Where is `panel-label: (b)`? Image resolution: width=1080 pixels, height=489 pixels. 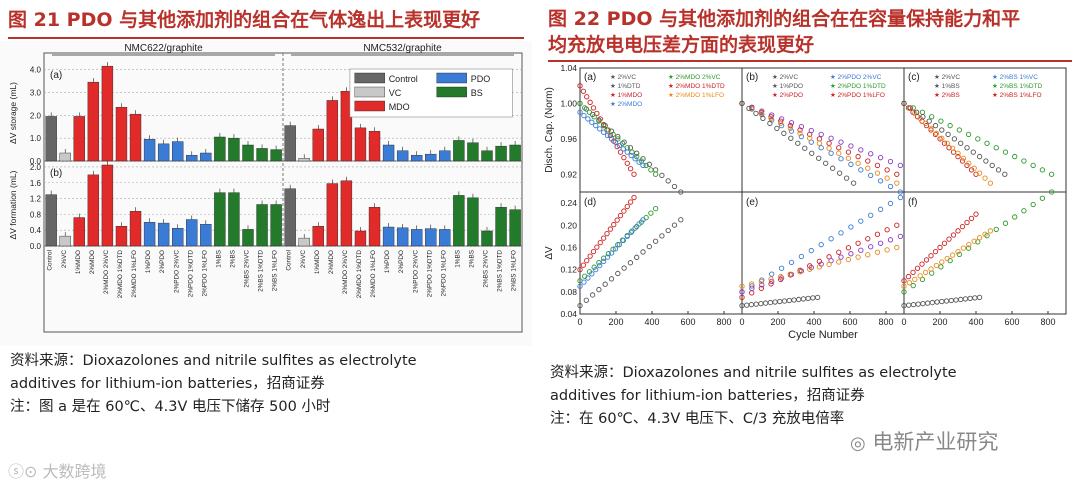
panel-label: (b) is located at coordinates (752, 77).